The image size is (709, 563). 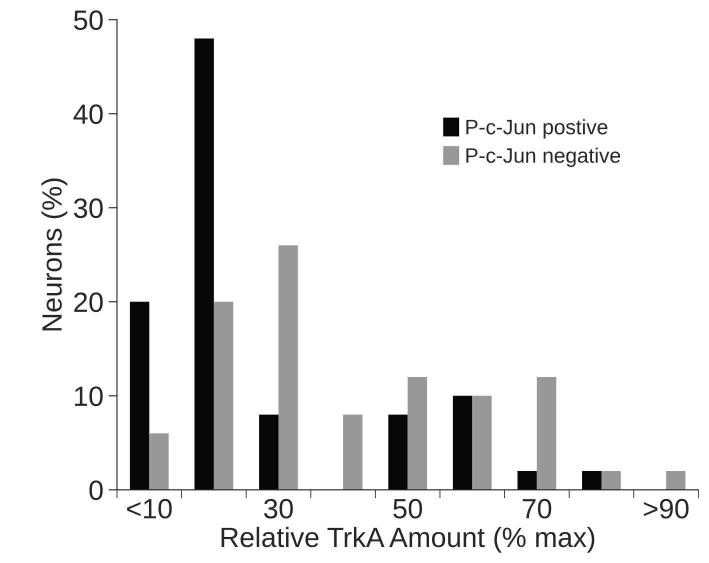 I want to click on x-tick-label: 70, so click(x=537, y=508).